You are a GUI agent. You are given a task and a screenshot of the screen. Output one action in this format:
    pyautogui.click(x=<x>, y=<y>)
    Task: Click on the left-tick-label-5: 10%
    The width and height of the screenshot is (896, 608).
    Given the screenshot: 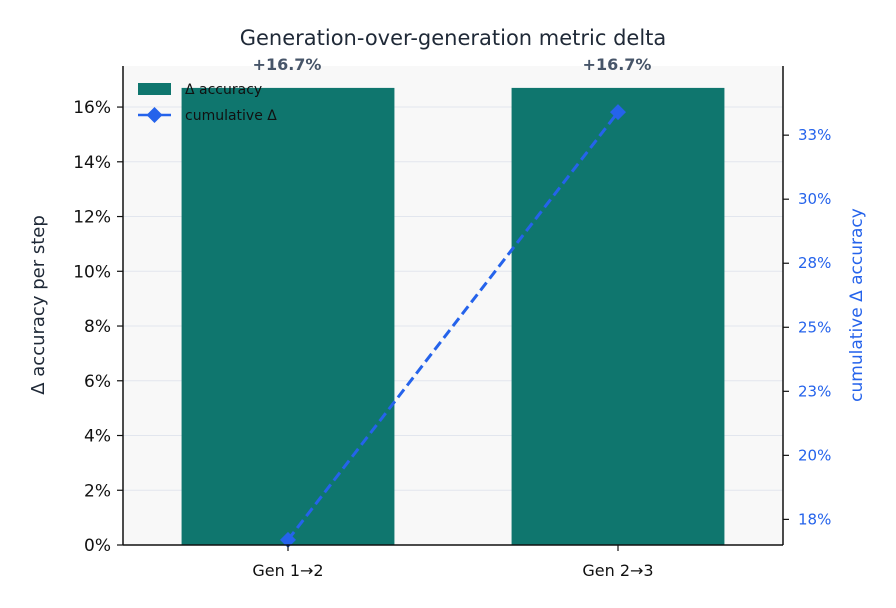 What is the action you would take?
    pyautogui.click(x=92, y=272)
    